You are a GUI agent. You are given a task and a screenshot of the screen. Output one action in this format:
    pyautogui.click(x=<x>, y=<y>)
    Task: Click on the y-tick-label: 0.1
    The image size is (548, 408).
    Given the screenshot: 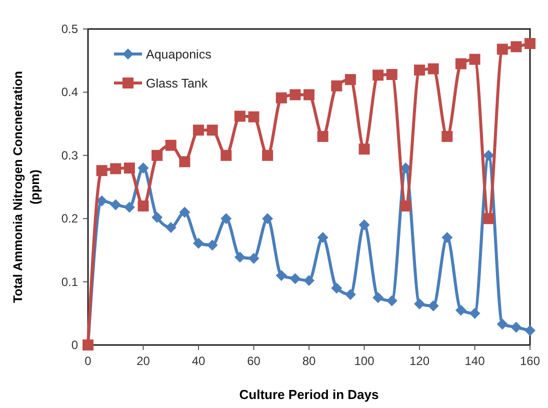 What is the action you would take?
    pyautogui.click(x=69, y=281)
    